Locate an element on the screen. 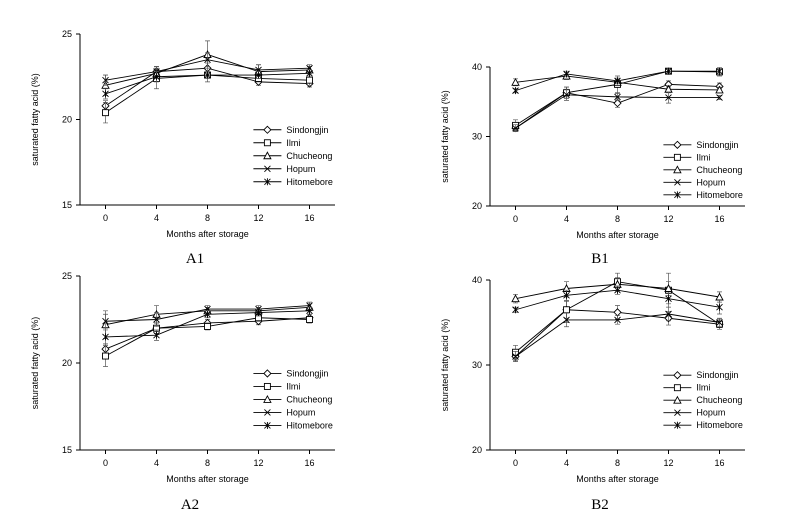 The image size is (789, 515). legend-label-sindongjin: Sindongjin is located at coordinates (717, 145).